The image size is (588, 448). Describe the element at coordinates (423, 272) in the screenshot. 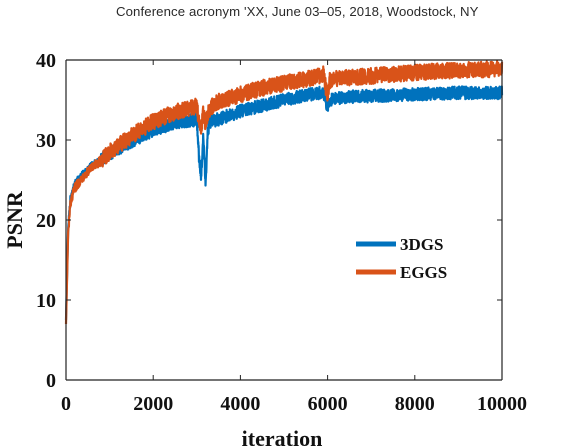

I see `legend-label-eggs: EGGS` at that location.